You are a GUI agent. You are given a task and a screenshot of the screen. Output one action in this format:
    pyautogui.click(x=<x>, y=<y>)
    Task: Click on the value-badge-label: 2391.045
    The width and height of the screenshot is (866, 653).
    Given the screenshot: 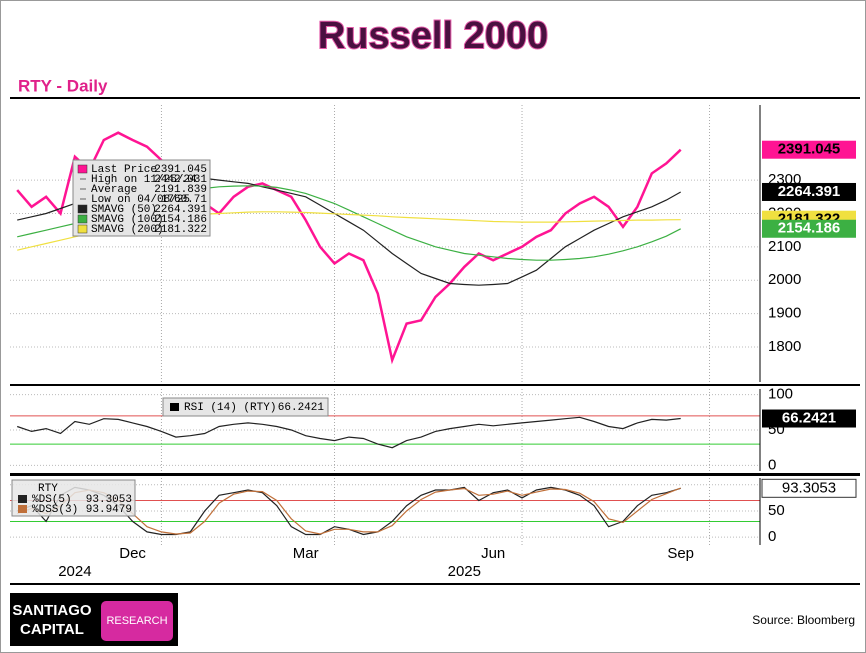 What is the action you would take?
    pyautogui.click(x=809, y=149)
    